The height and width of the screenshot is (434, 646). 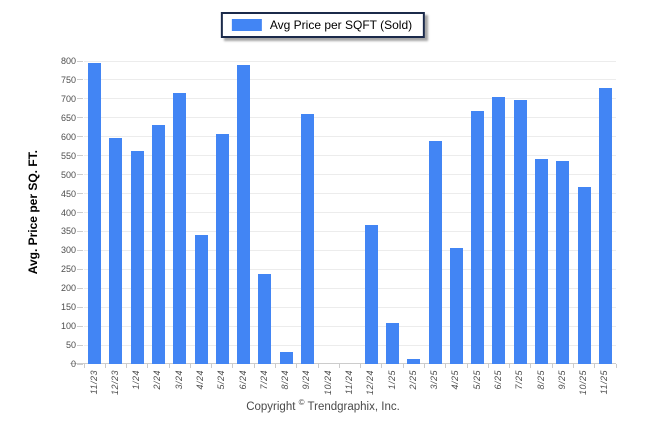 What do you see at coordinates (68, 136) in the screenshot?
I see `y-tick-label: 600` at bounding box center [68, 136].